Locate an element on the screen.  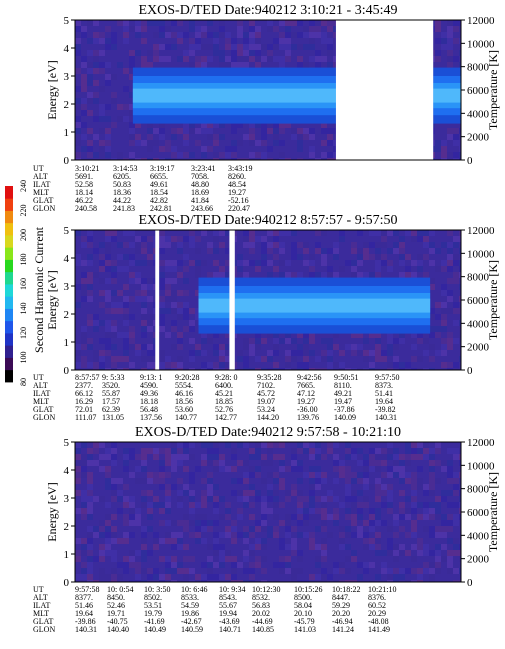
table-row-label: ALT is located at coordinates (40, 597).